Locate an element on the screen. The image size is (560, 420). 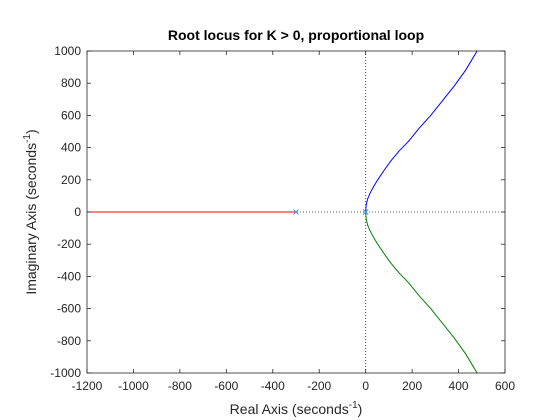
x-tick-label: 600 is located at coordinates (505, 386).